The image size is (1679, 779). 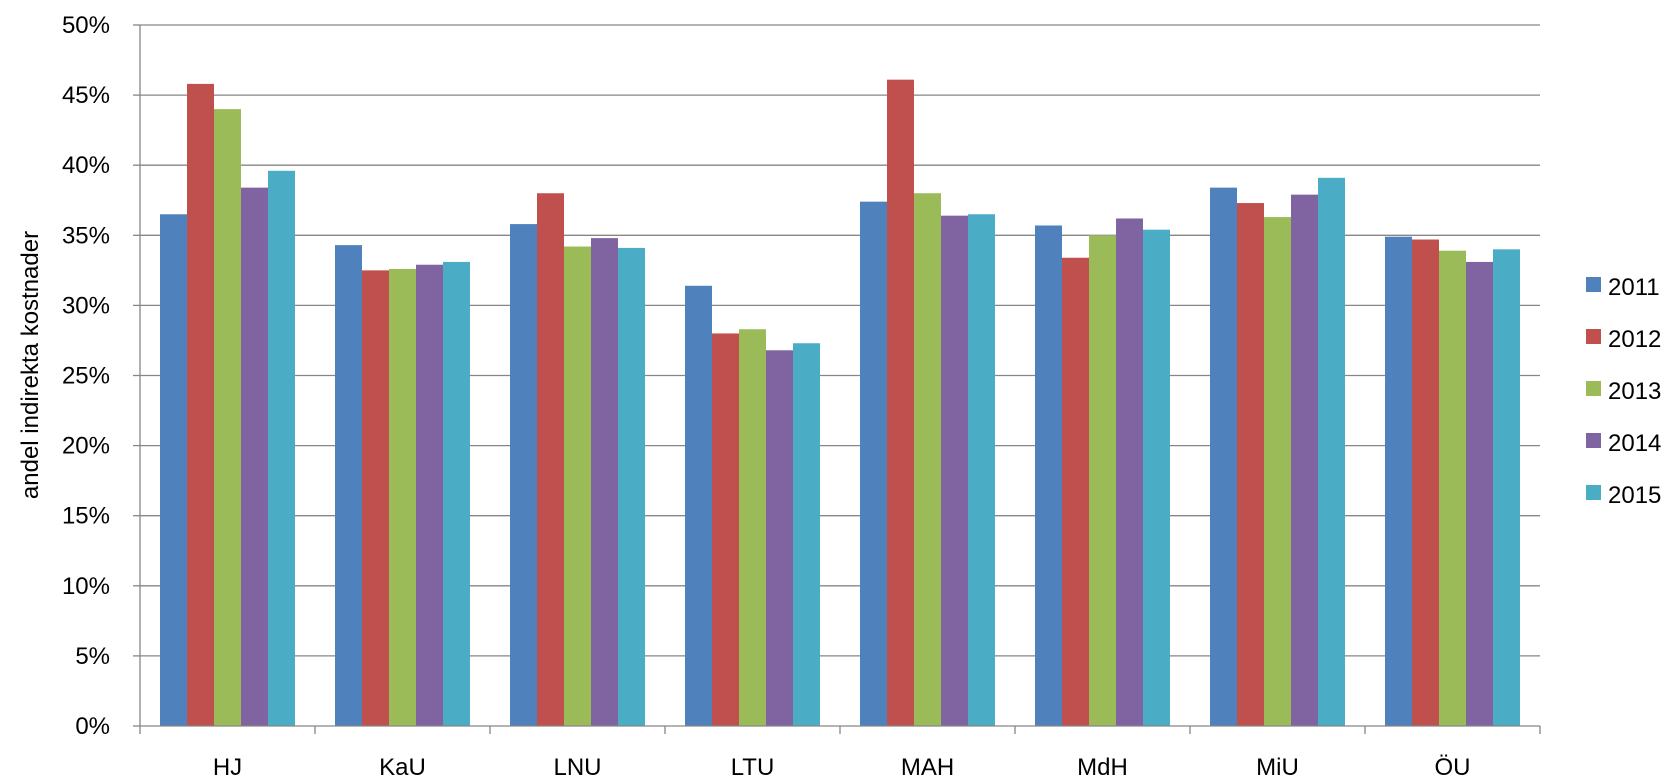 What do you see at coordinates (954, 470) in the screenshot?
I see `bar-MAH-2014` at bounding box center [954, 470].